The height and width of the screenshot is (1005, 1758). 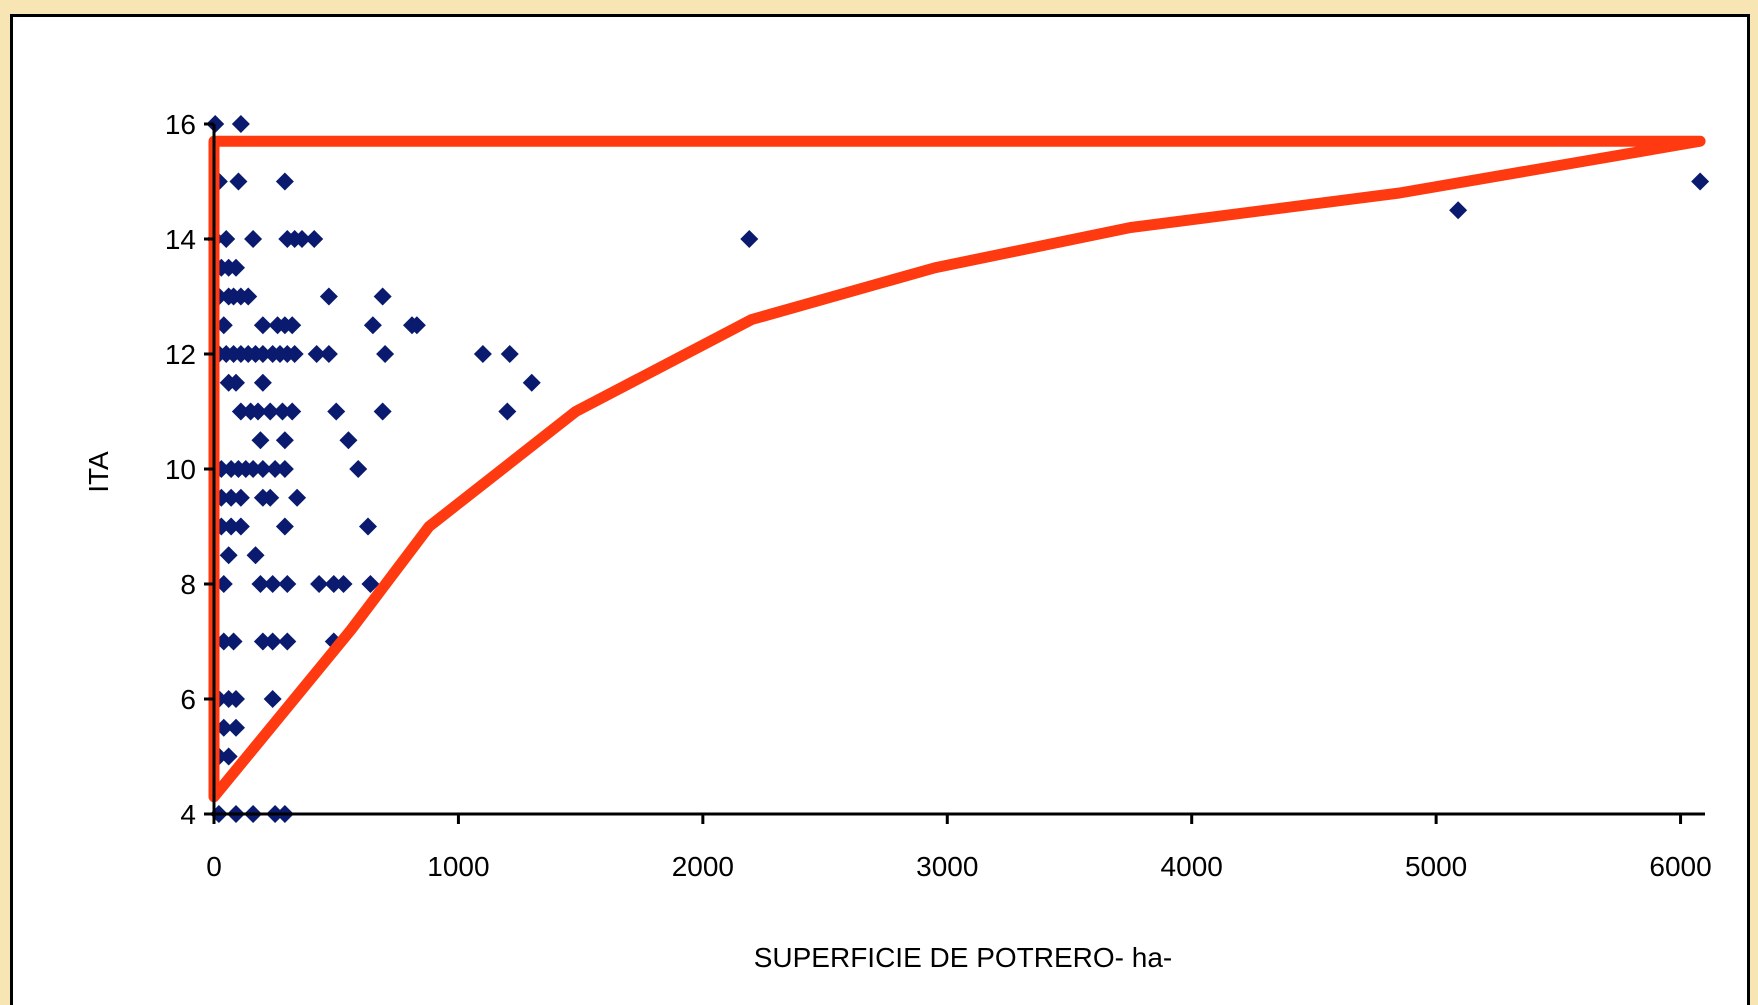 I want to click on x-tick-label: 1000, so click(x=458, y=866).